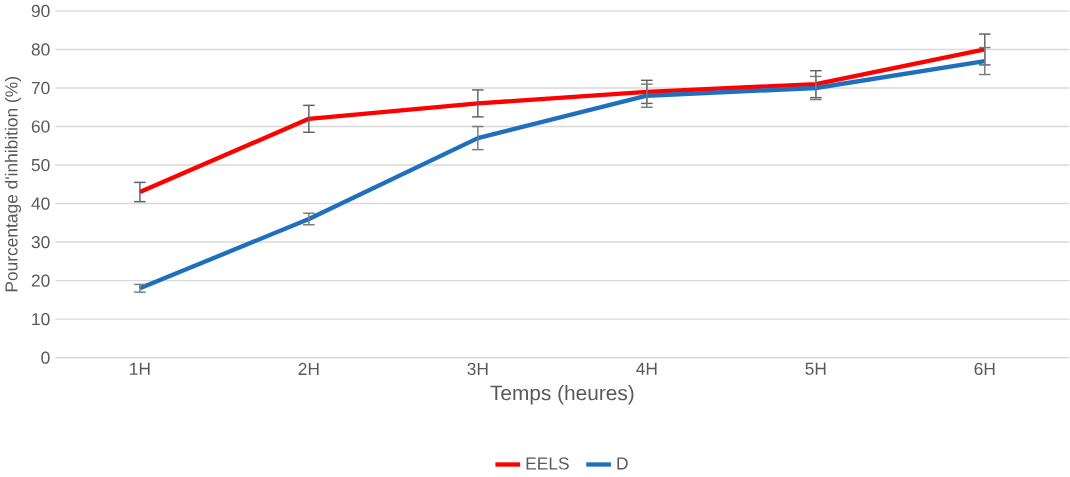 The height and width of the screenshot is (477, 1070). I want to click on legend-label: D, so click(622, 463).